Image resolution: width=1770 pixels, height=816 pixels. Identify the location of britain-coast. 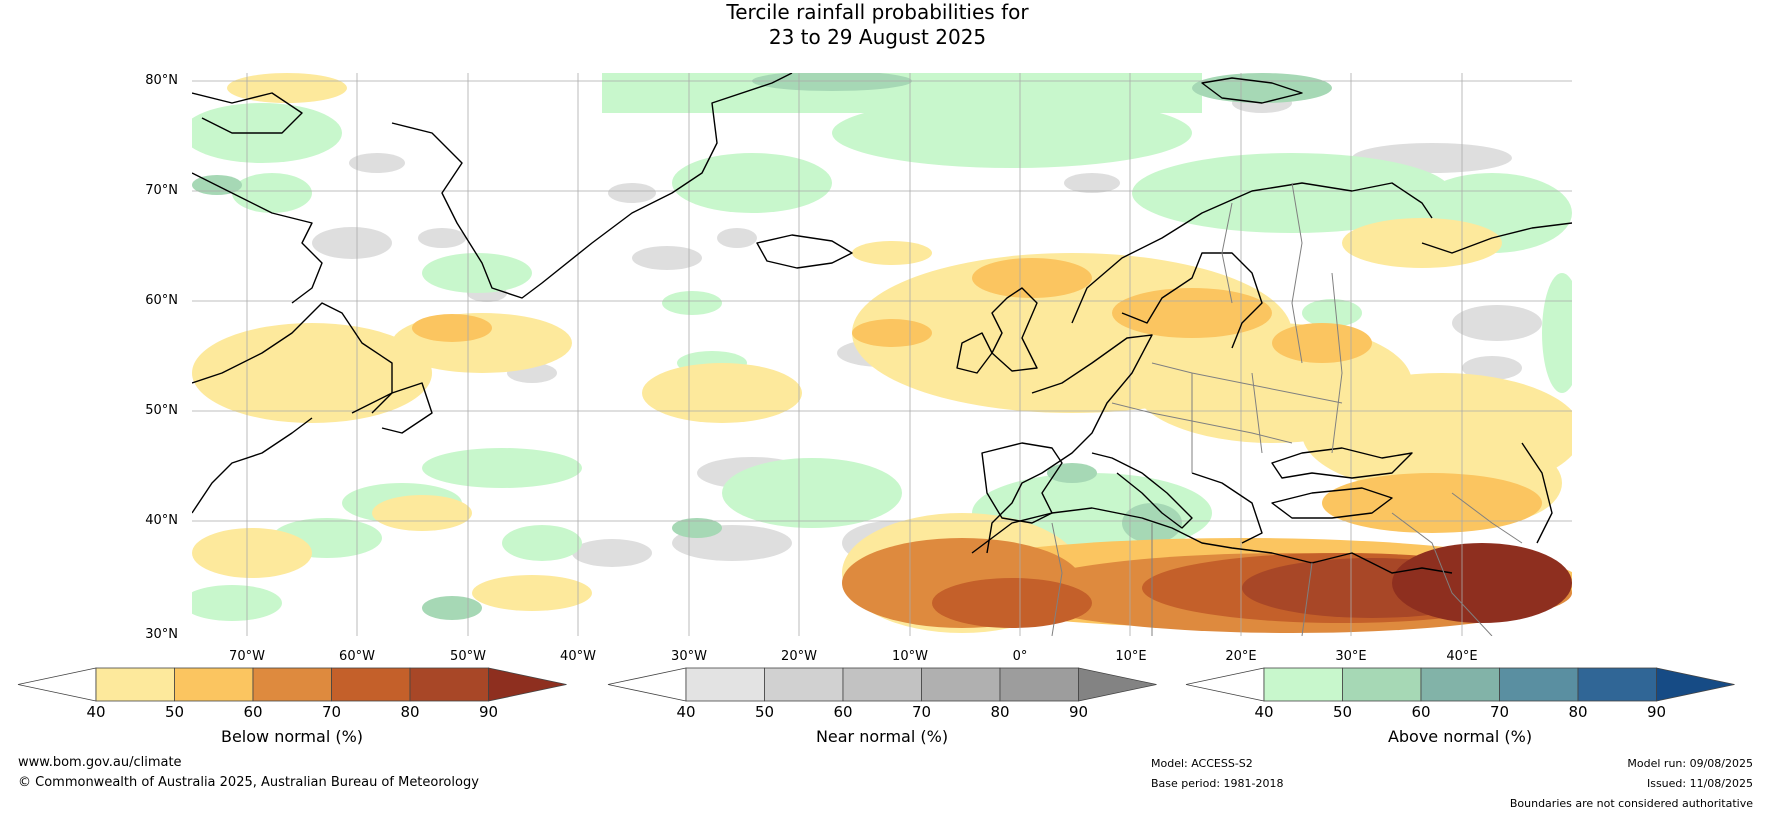
(1014, 329).